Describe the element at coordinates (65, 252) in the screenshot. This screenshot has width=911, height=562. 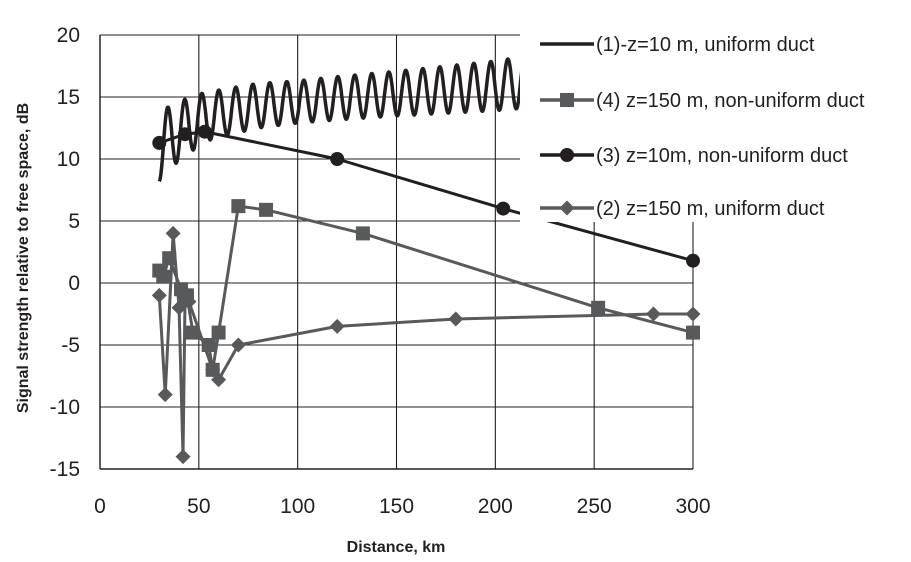
I see `y-tick-labels: -15 -10 -5 0 5 10 15 20` at that location.